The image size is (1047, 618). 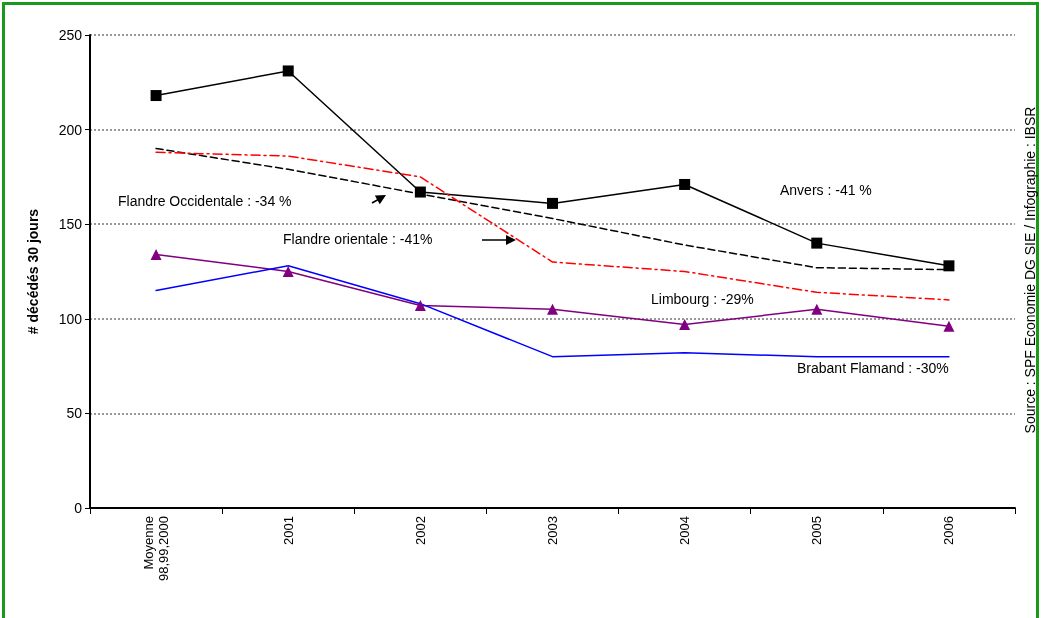 What do you see at coordinates (817, 530) in the screenshot?
I see `x-tick-label: 2005` at bounding box center [817, 530].